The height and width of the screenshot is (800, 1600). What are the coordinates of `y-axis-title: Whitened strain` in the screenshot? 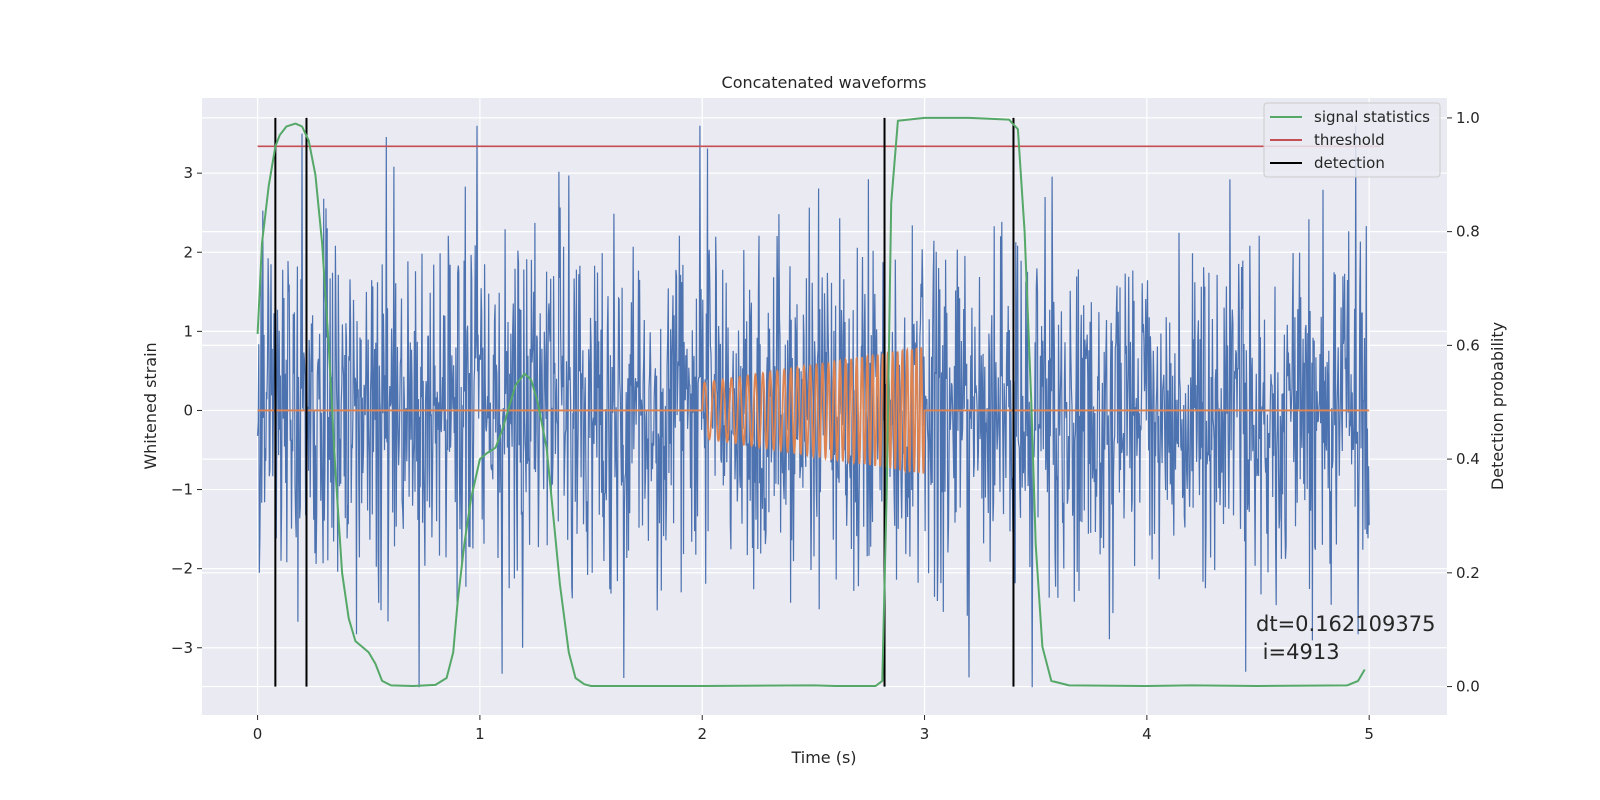 It's located at (150, 405).